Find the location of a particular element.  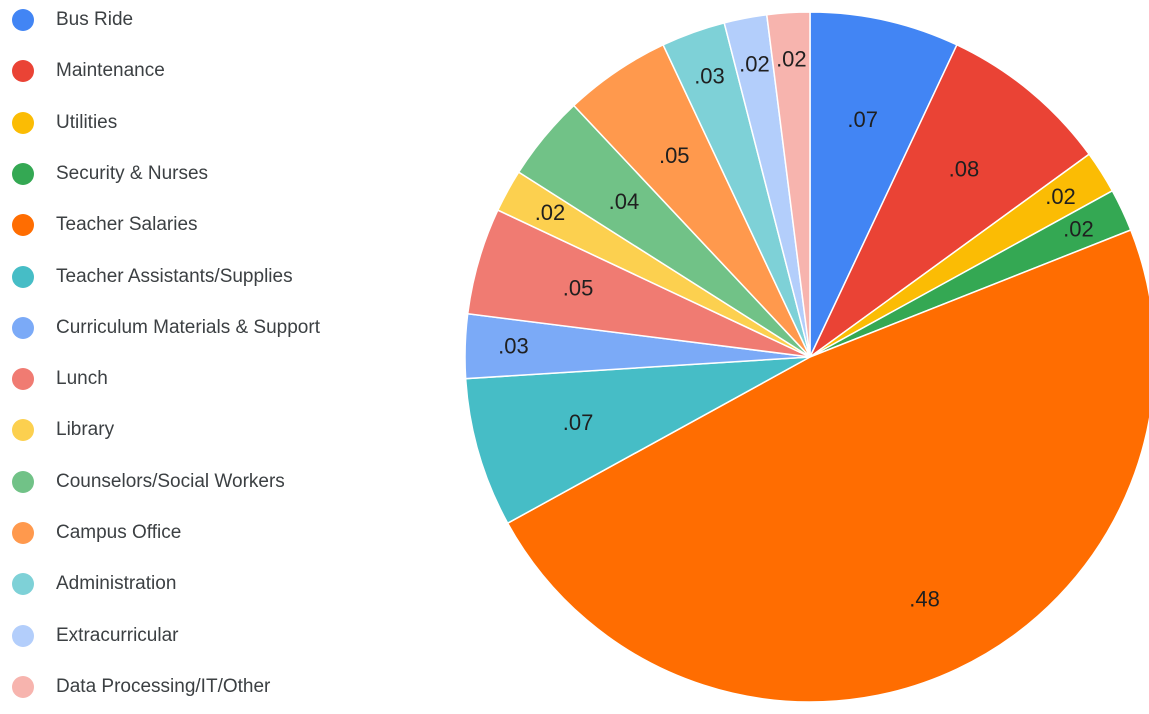

legend-item: Security & Nurses is located at coordinates (108, 174).